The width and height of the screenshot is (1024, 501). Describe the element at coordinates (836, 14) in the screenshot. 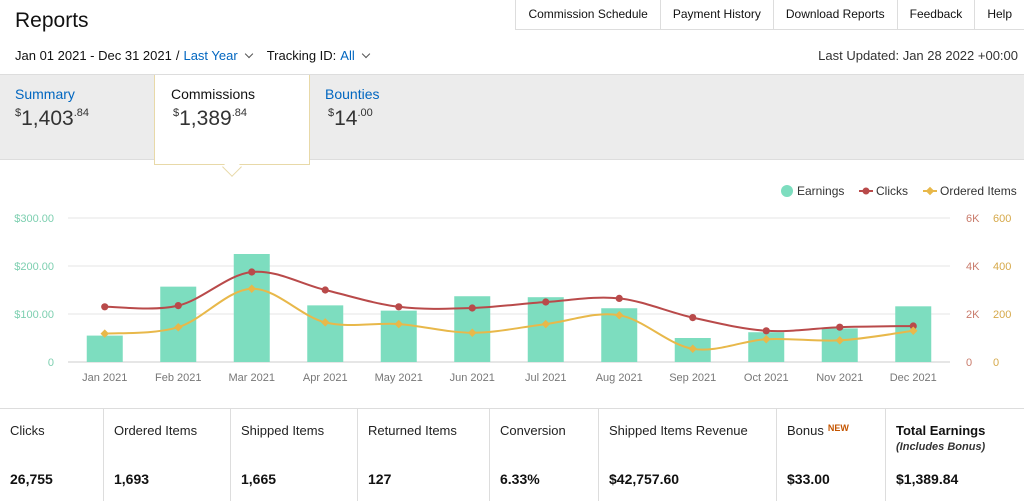

I see `nav-download-reports: Download Reports` at that location.